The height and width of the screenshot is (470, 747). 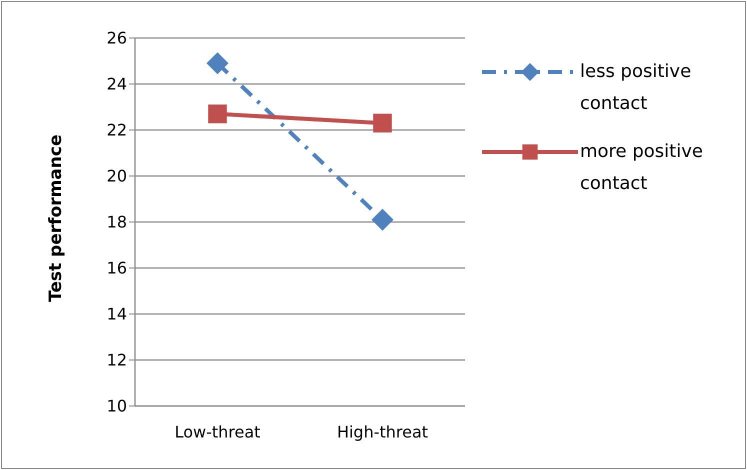 I want to click on y-tick-label: 16, so click(x=116, y=268).